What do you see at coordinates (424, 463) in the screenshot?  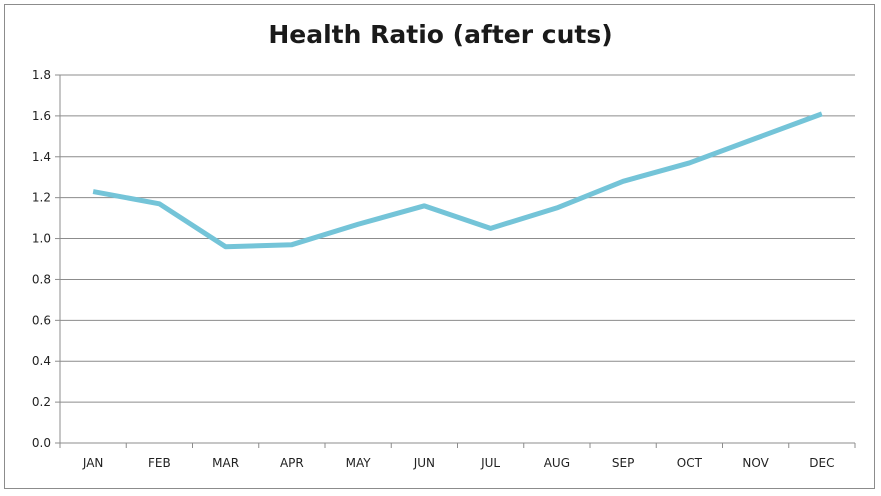 I see `x-tick-label: JUN` at bounding box center [424, 463].